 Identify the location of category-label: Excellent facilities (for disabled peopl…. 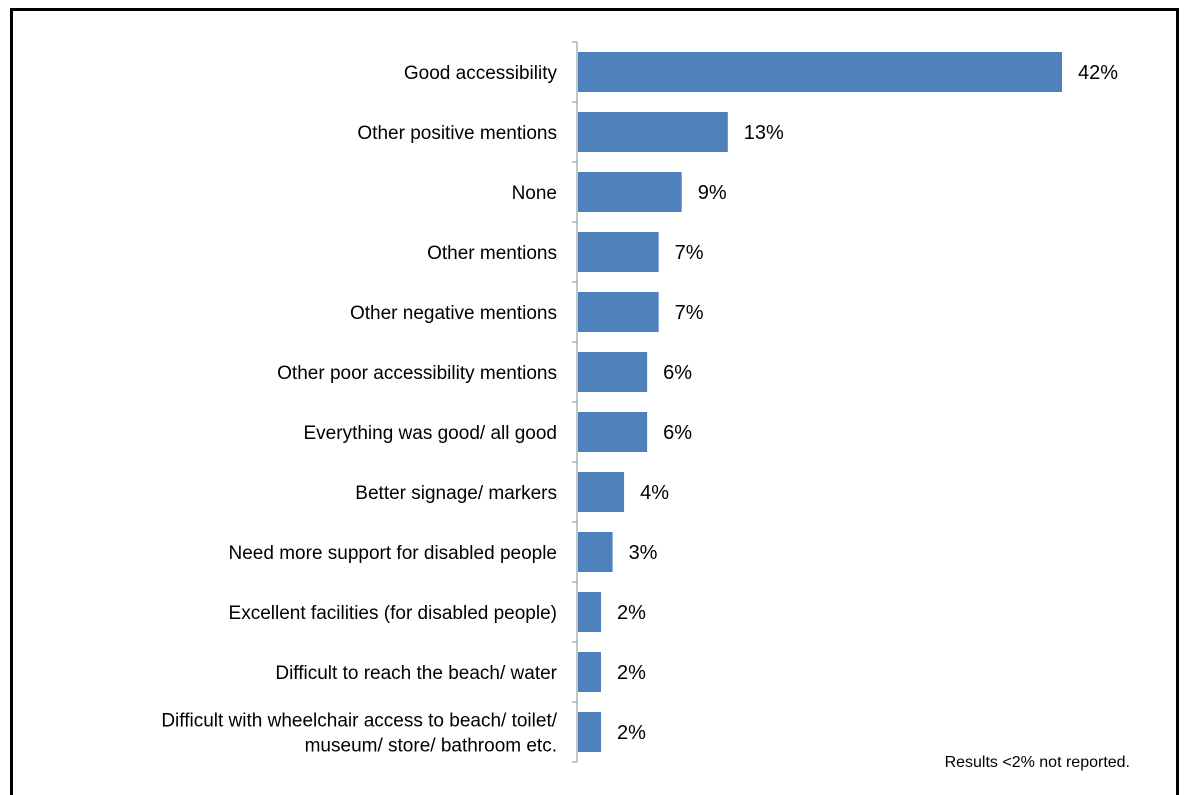
(393, 613).